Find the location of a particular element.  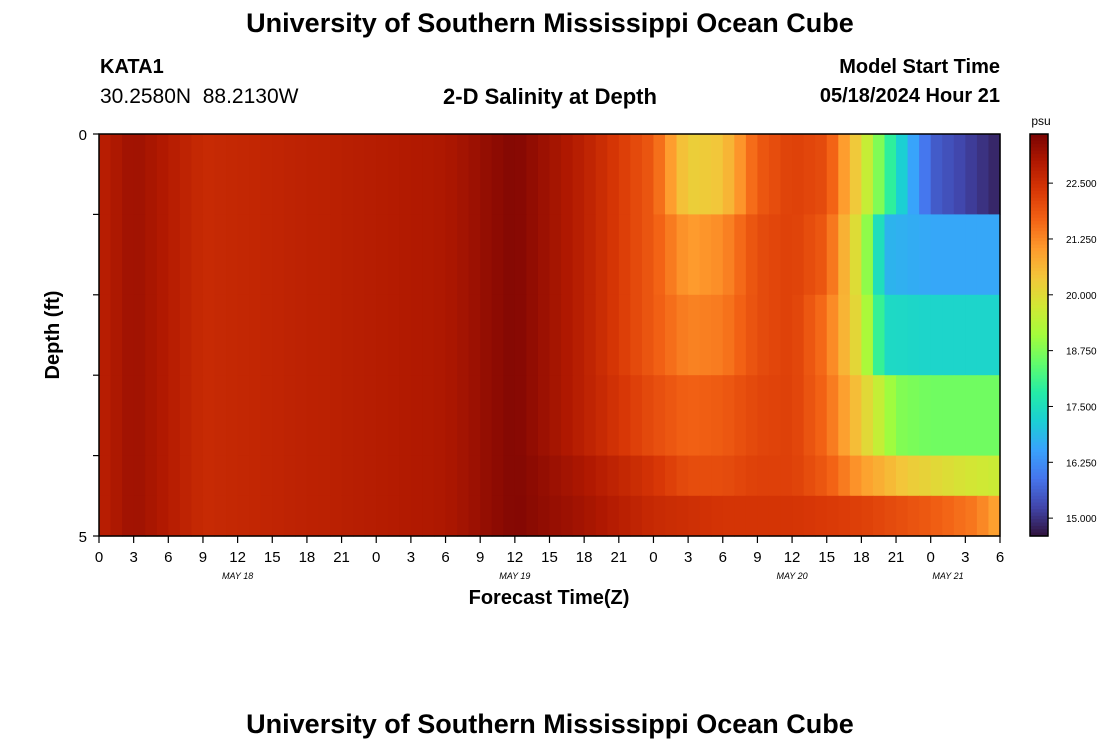

x-tick-label: 6 is located at coordinates (1000, 557).